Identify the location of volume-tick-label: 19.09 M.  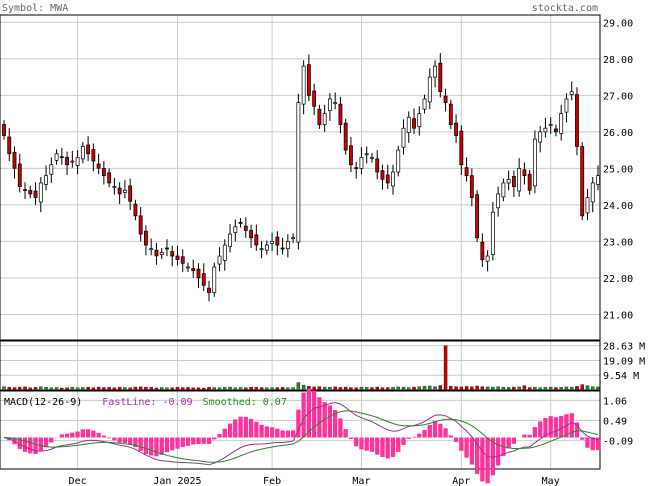
(624, 361).